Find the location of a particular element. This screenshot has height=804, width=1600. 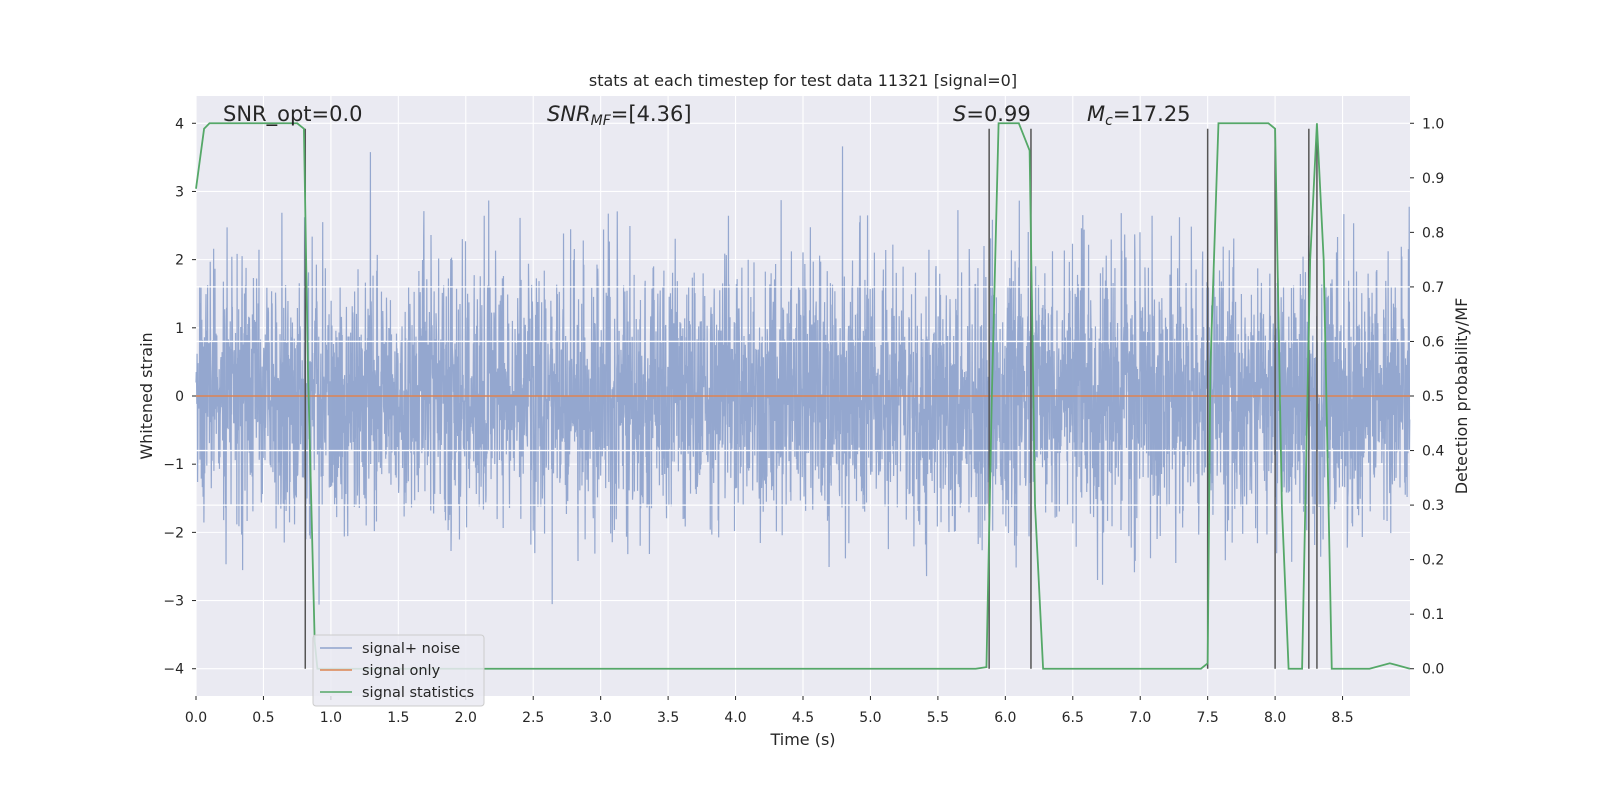

right-tick-label-1: 0.9 is located at coordinates (1433, 179).